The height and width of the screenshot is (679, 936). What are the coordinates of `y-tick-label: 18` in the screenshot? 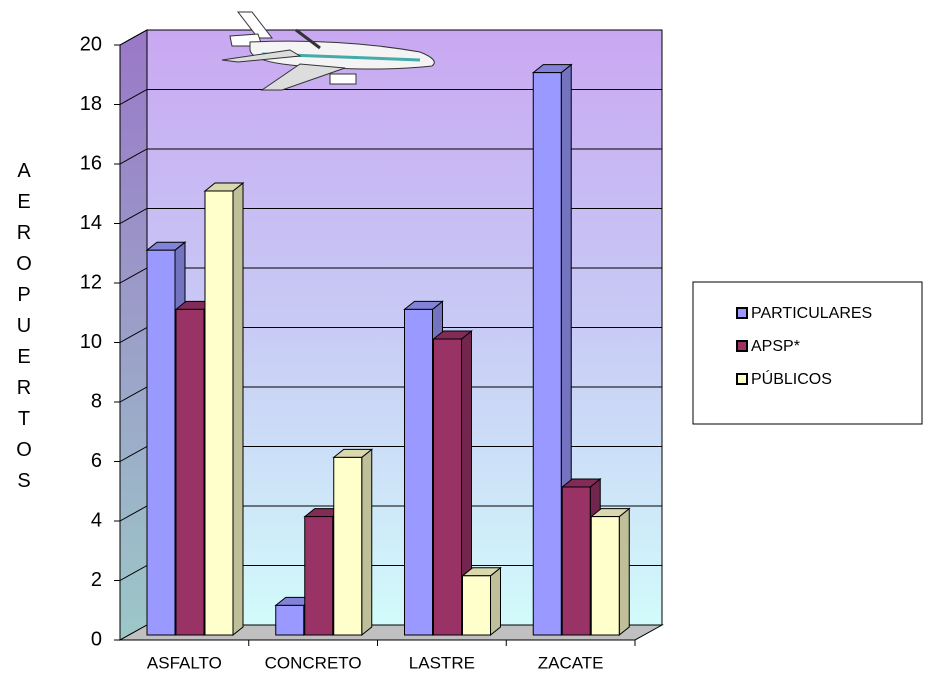 It's located at (91, 104).